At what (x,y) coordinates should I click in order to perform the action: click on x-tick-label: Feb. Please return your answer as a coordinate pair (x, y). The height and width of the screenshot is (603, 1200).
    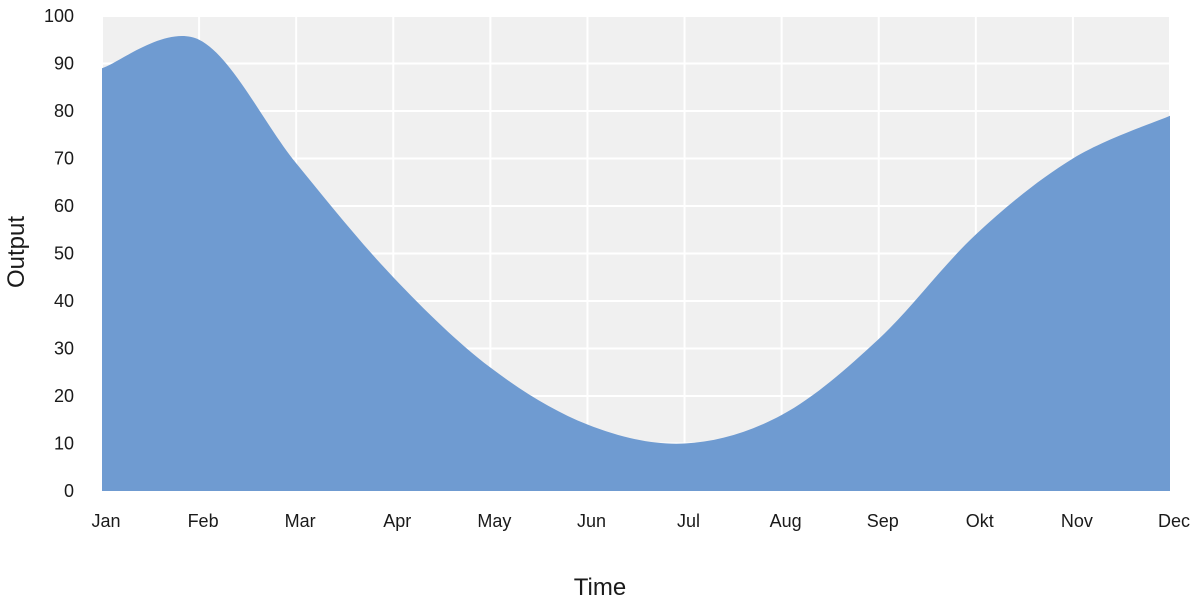
    Looking at the image, I should click on (203, 521).